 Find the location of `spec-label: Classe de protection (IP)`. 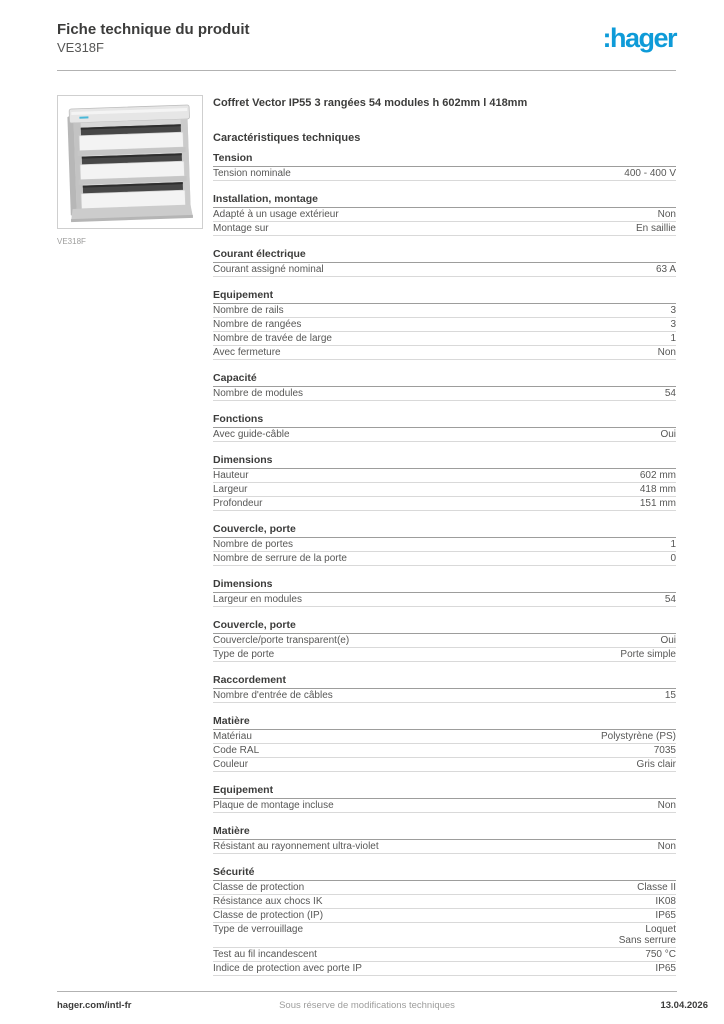

spec-label: Classe de protection (IP) is located at coordinates (268, 915).